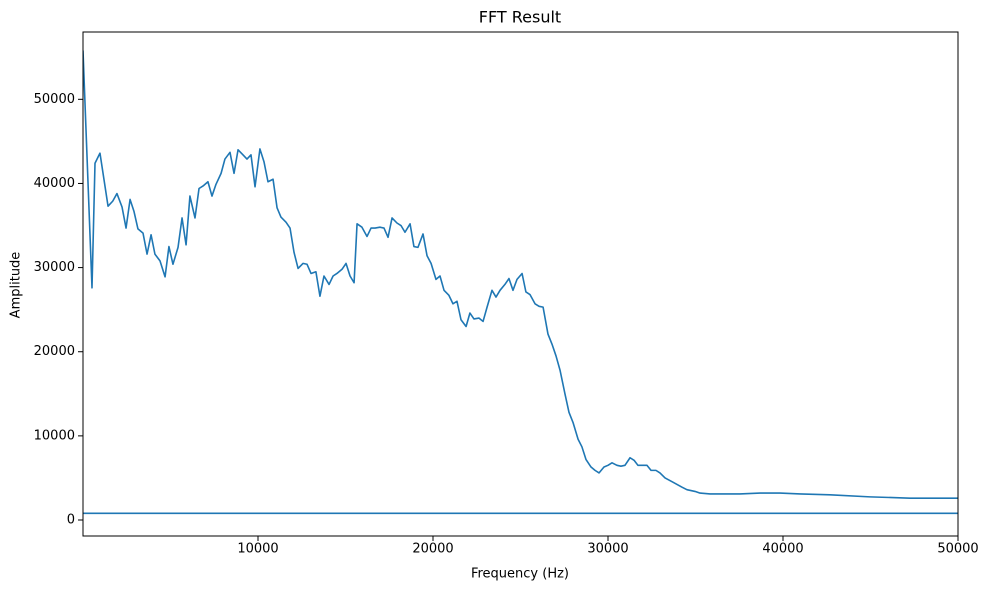 The image size is (989, 590). I want to click on x-tick-label: 50000, so click(957, 549).